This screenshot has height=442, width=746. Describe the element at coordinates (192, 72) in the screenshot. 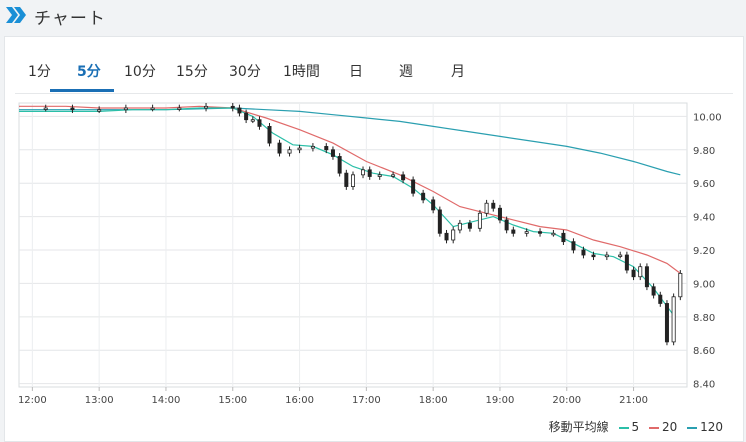

I see `tab-15min: 15分` at that location.